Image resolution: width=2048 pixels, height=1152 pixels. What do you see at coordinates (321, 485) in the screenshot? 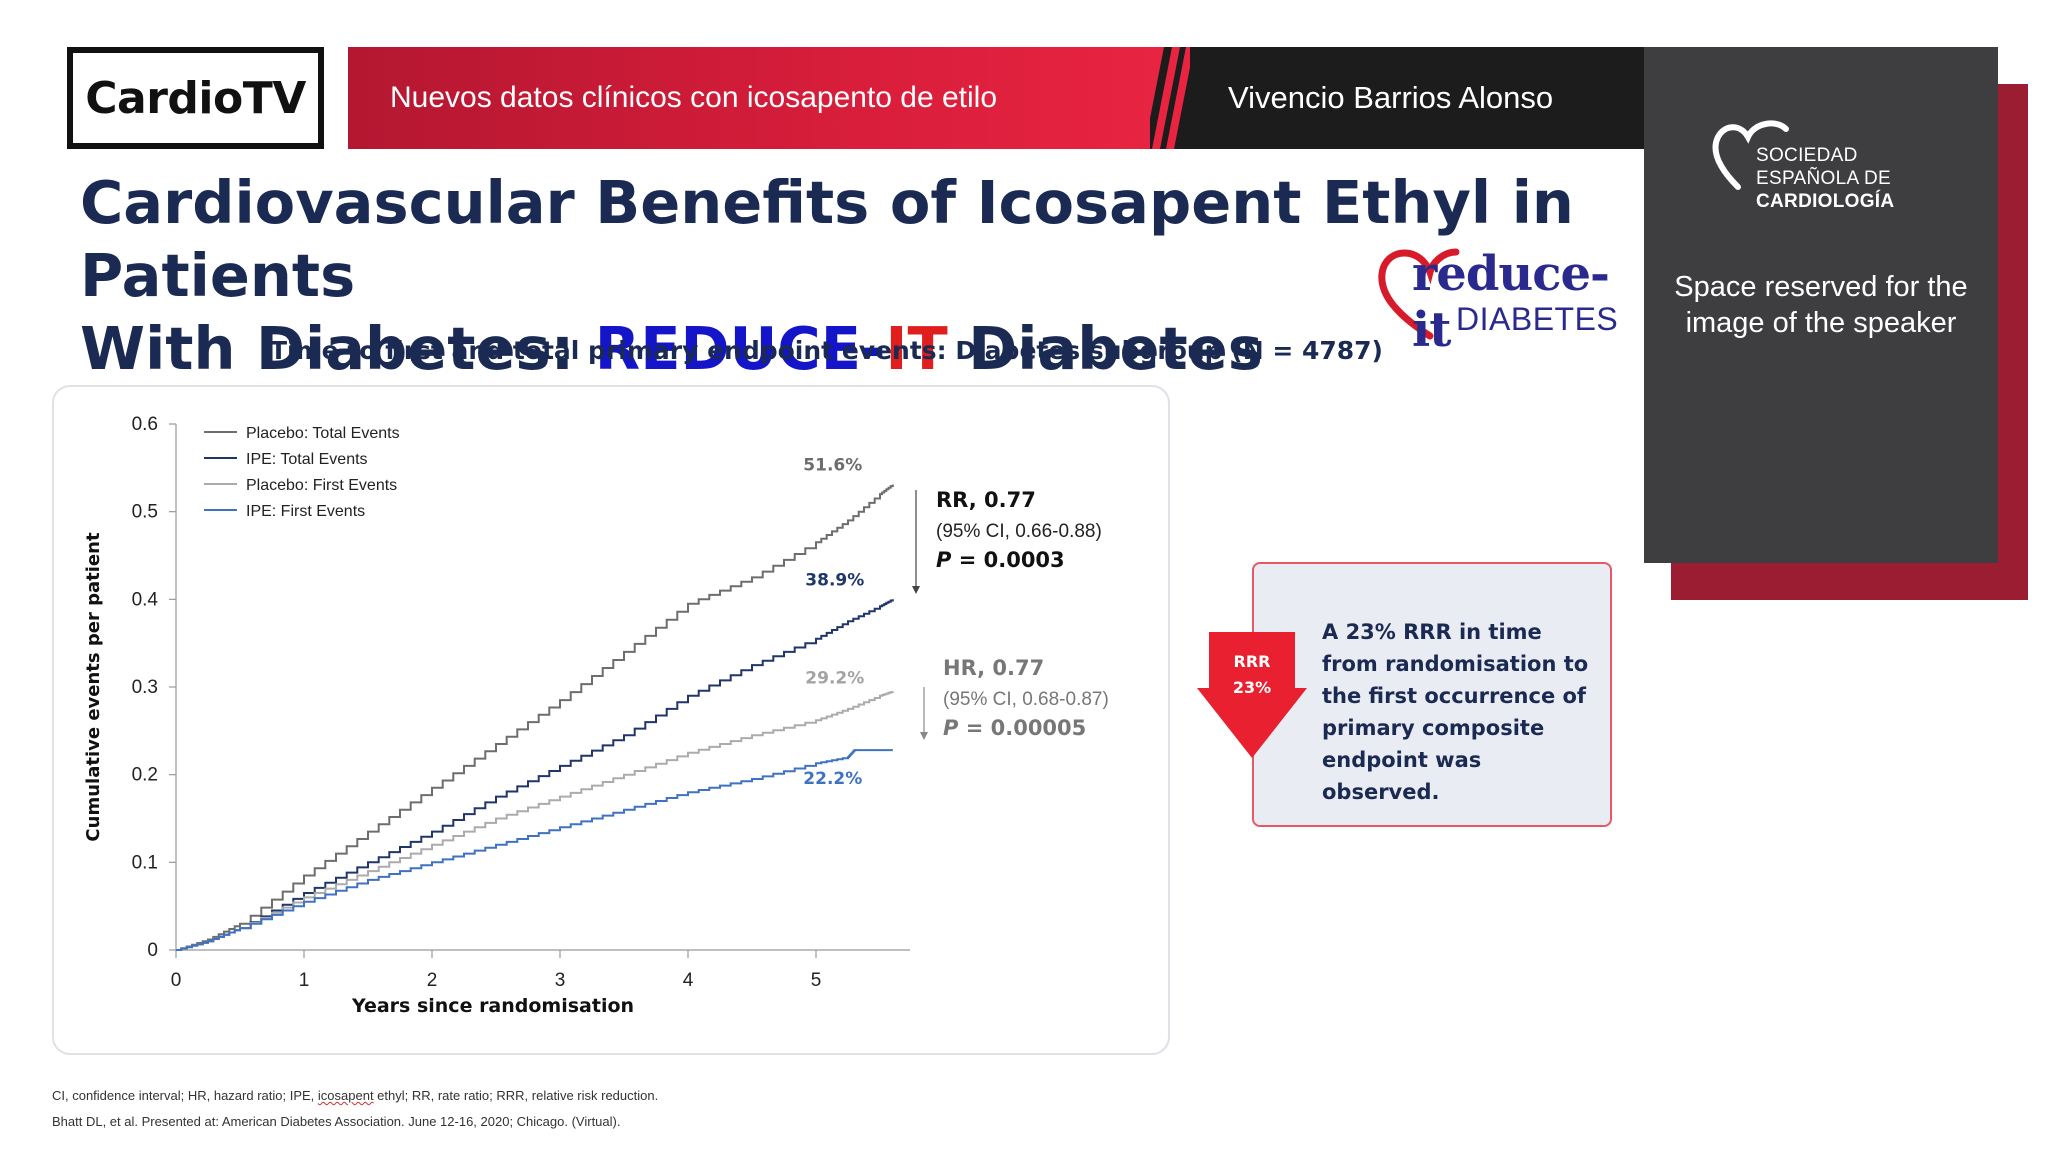
I see `legend-label-3: Placebo: First Events` at bounding box center [321, 485].